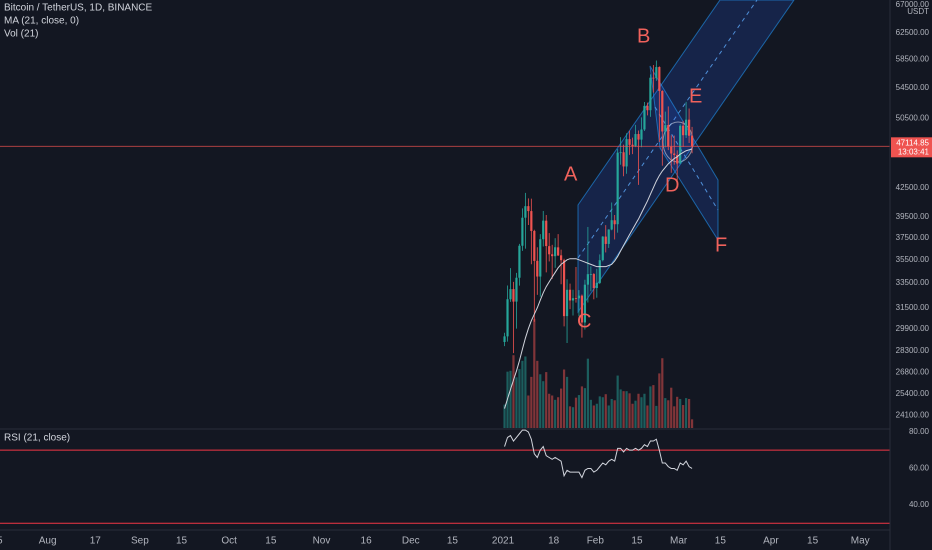  What do you see at coordinates (229, 541) in the screenshot?
I see `x-tick-label: Oct` at bounding box center [229, 541].